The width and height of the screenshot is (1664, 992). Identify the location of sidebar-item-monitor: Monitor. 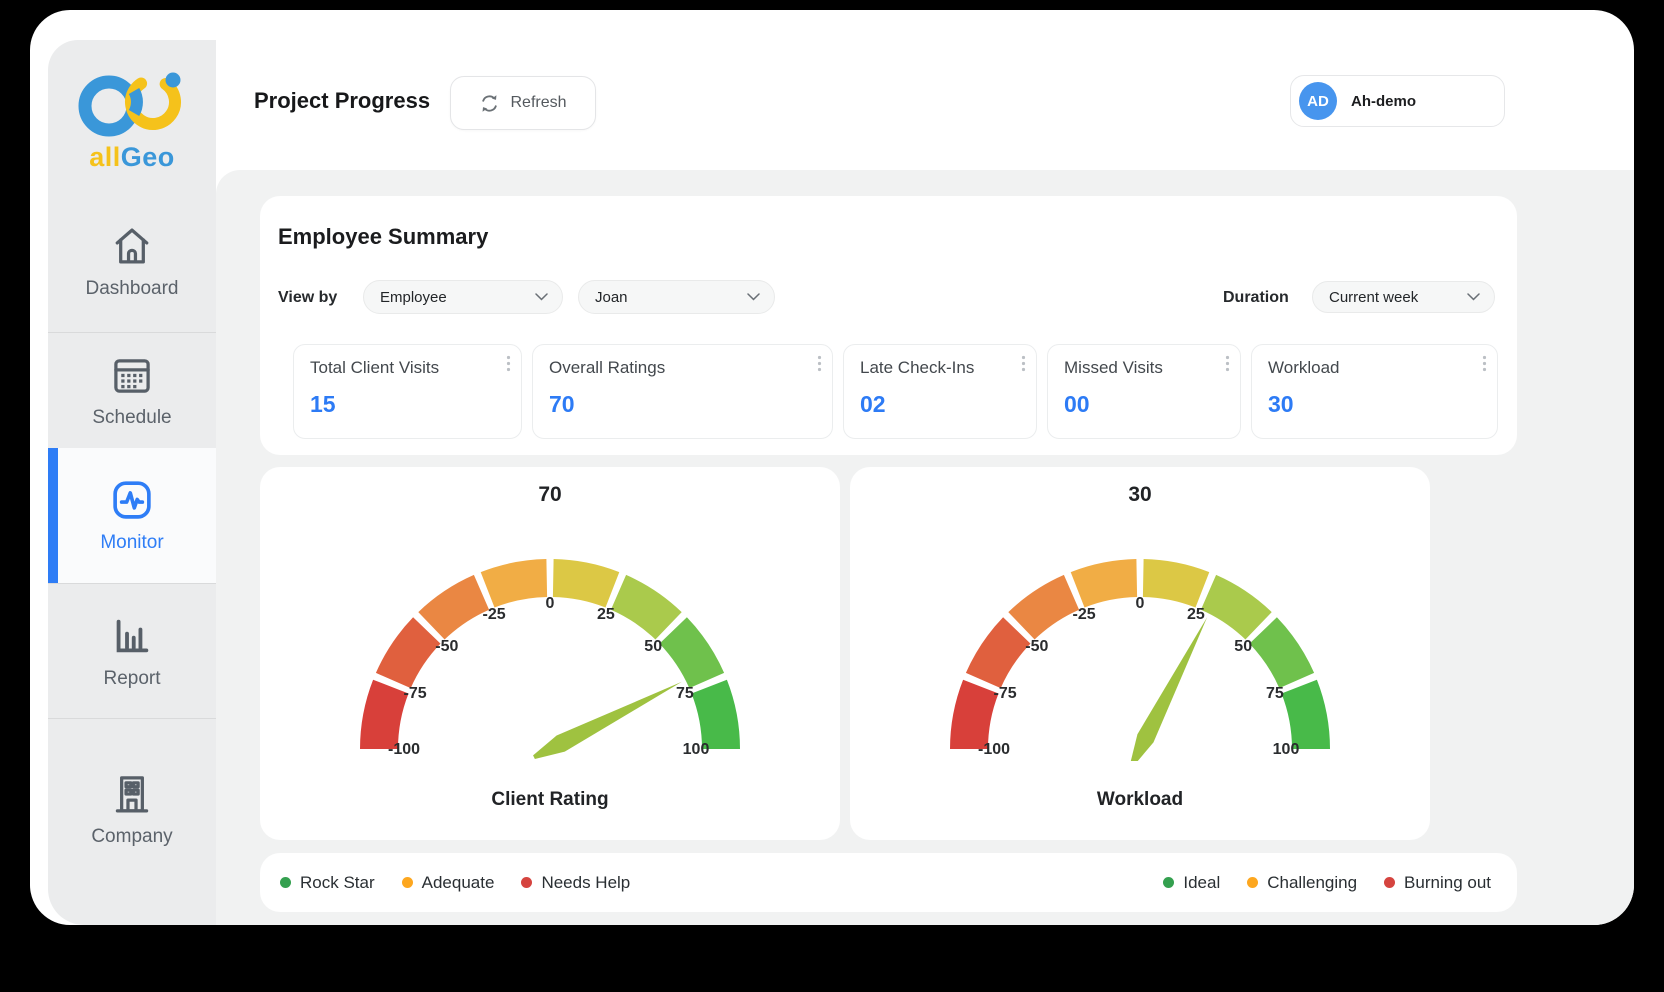
(132, 515).